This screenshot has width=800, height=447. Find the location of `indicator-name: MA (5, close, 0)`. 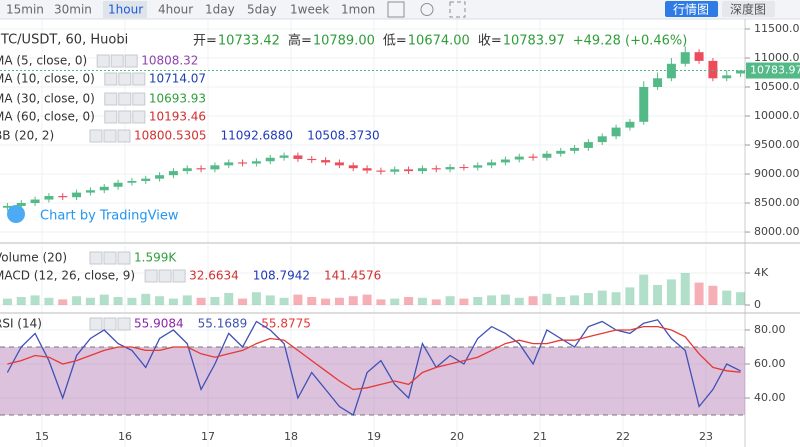

indicator-name: MA (5, close, 0) is located at coordinates (43, 61).